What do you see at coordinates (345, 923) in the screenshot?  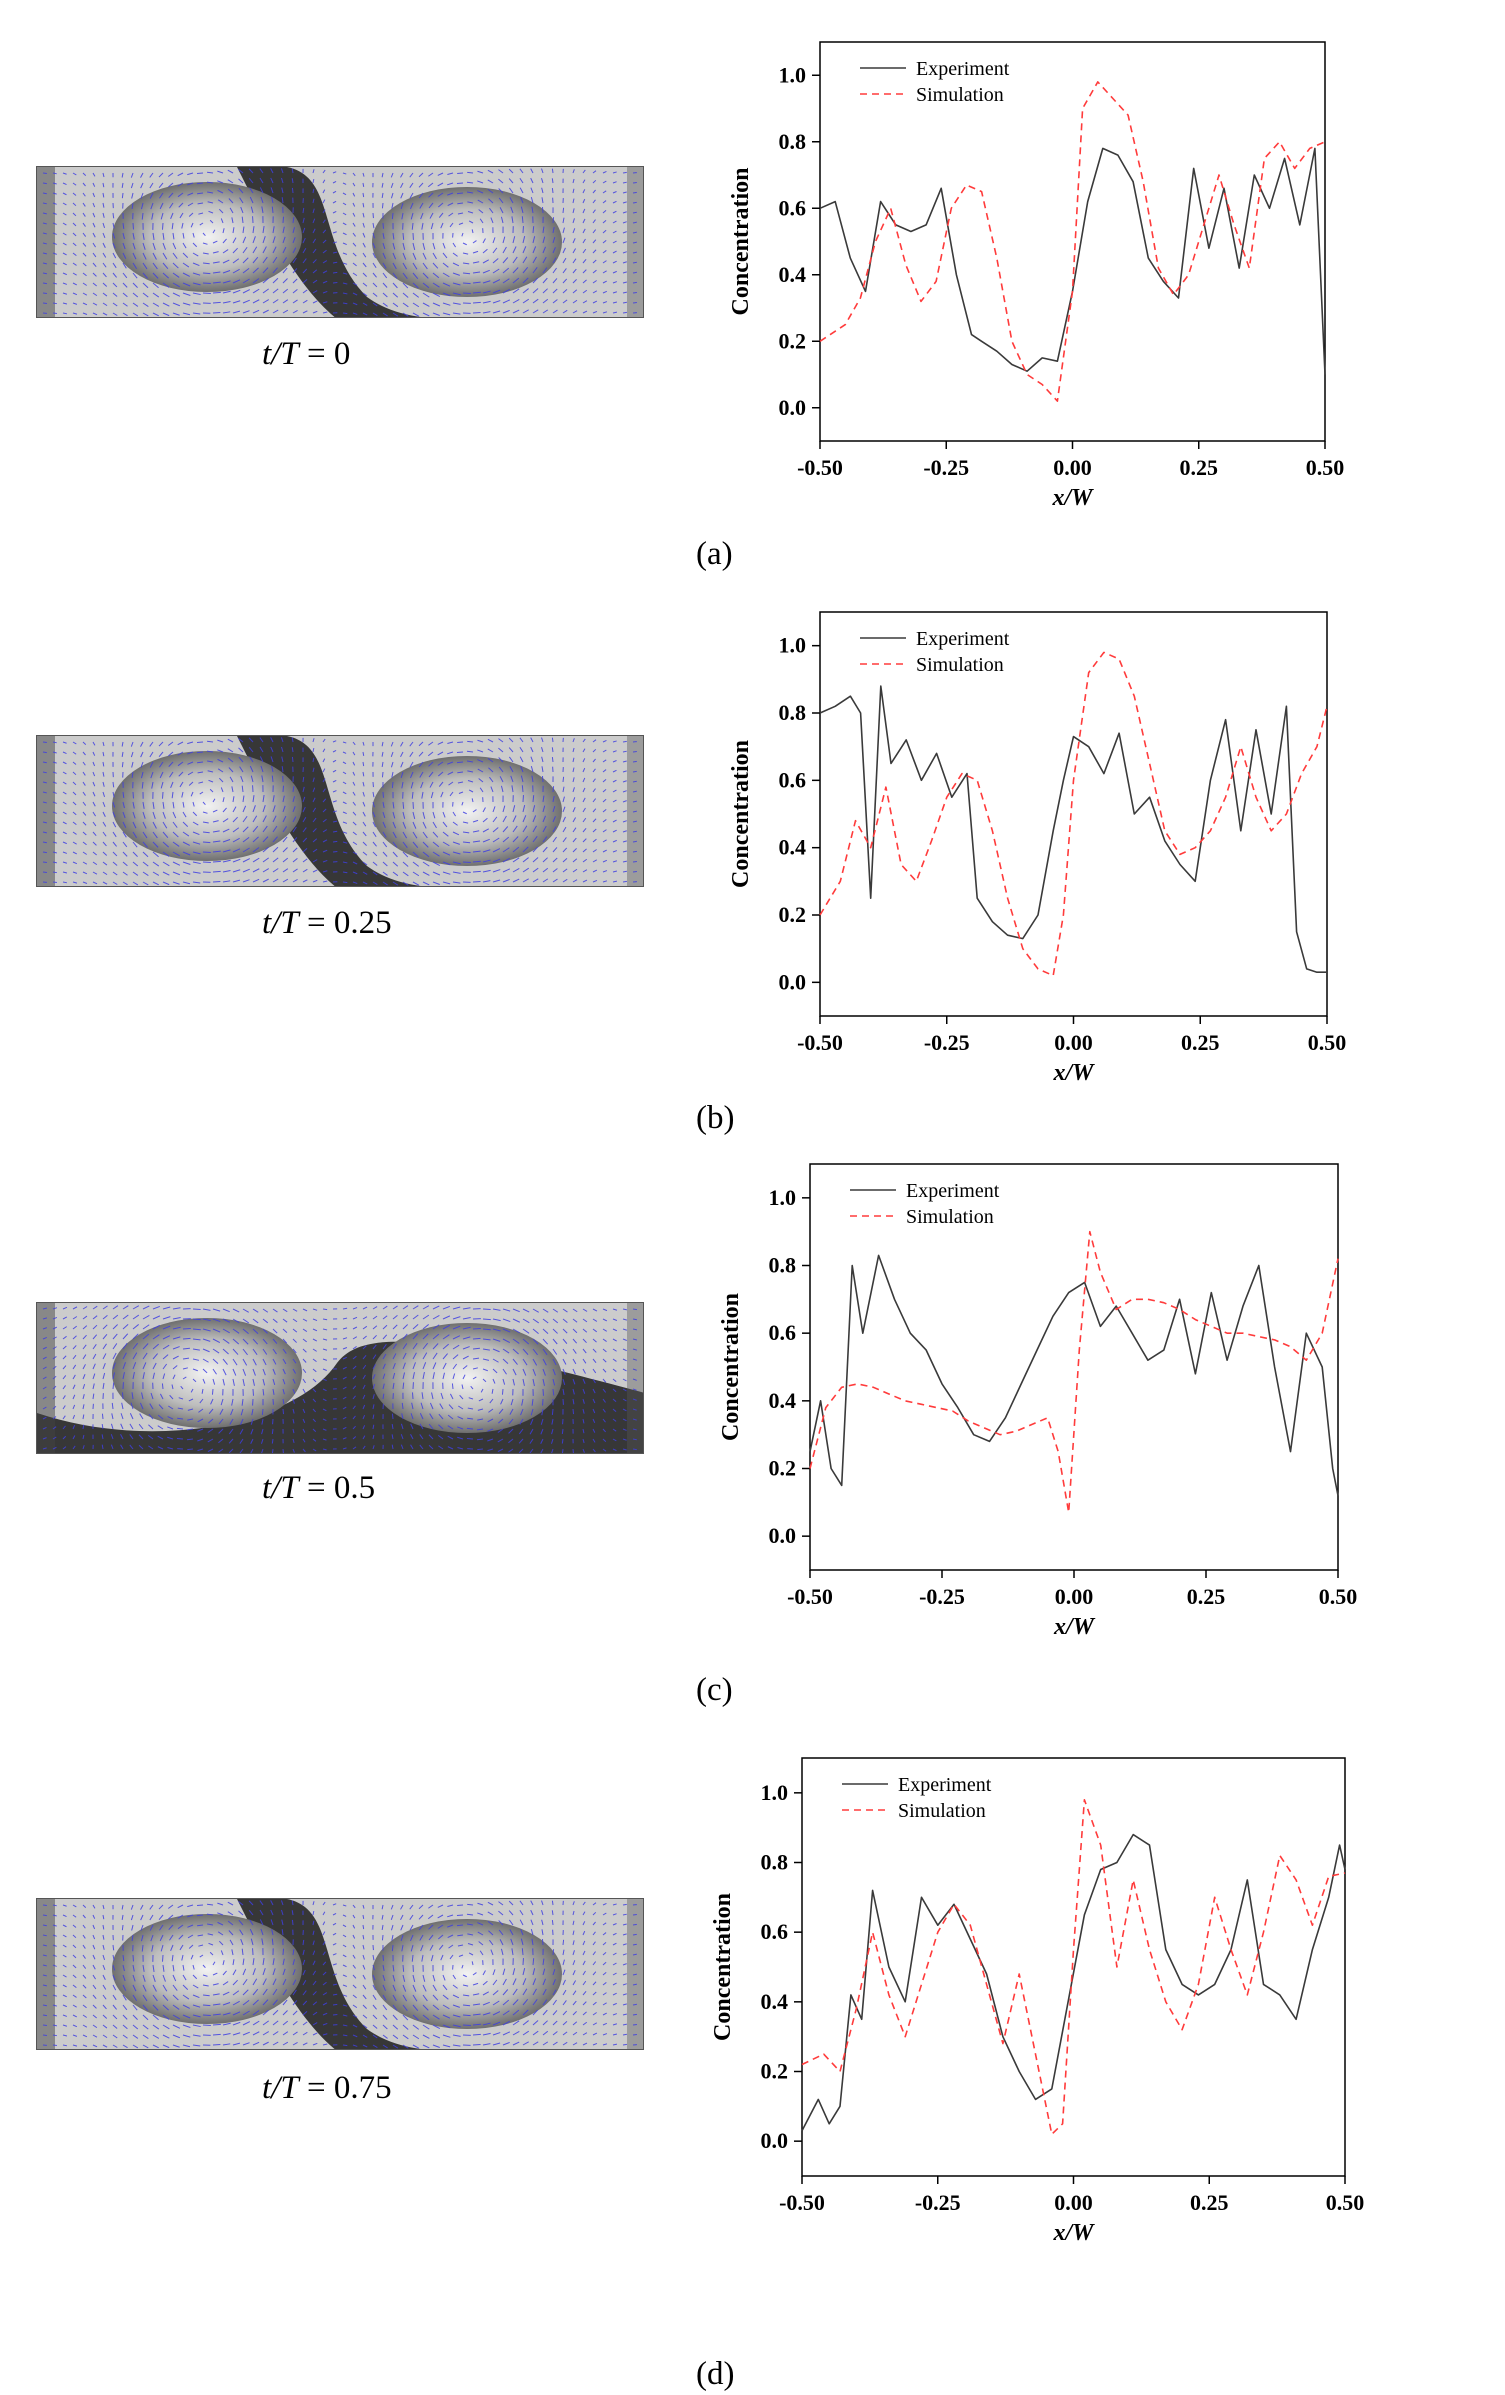 I see `time-value: = 0.25` at bounding box center [345, 923].